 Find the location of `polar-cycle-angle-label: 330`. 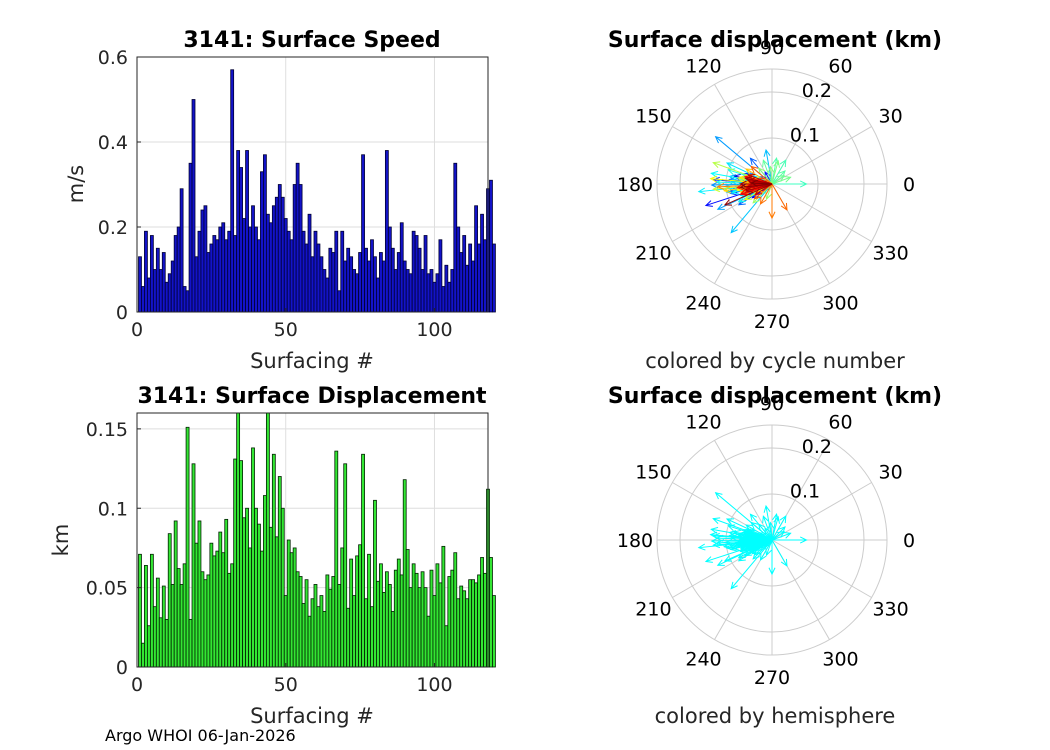

polar-cycle-angle-label: 330 is located at coordinates (890, 254).